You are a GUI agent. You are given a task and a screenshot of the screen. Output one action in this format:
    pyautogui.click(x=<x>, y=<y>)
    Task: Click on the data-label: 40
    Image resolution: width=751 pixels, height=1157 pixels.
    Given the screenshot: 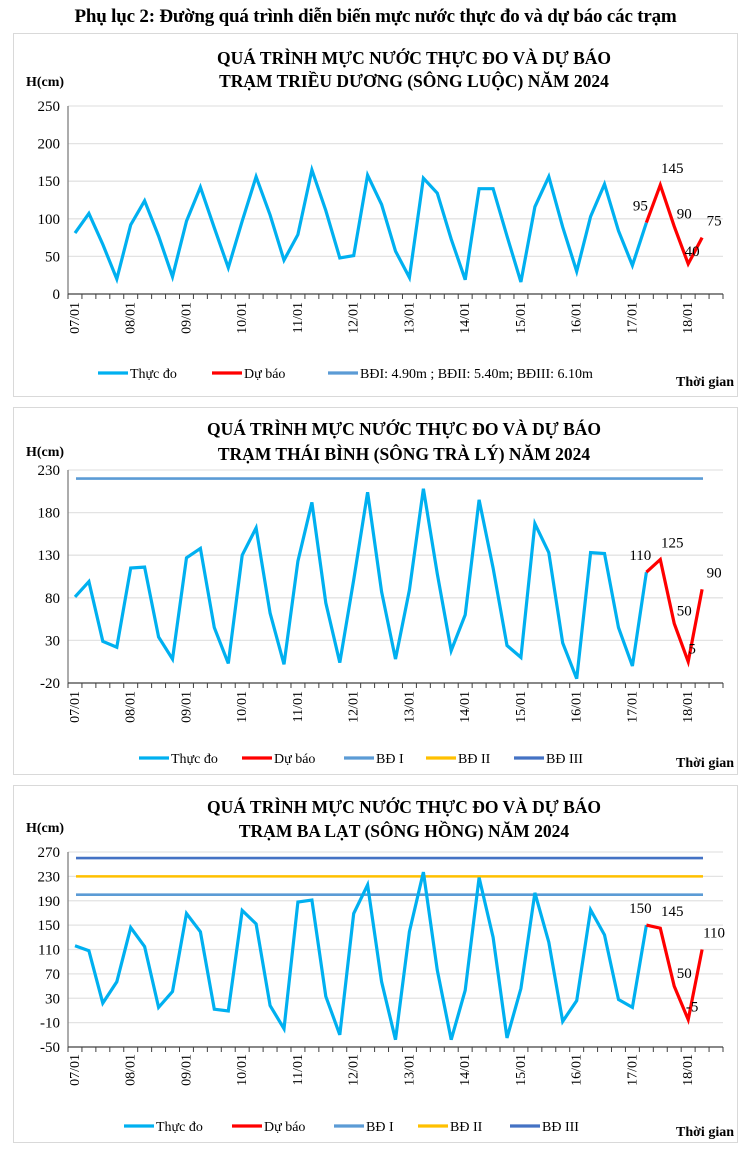 What is the action you would take?
    pyautogui.click(x=692, y=252)
    